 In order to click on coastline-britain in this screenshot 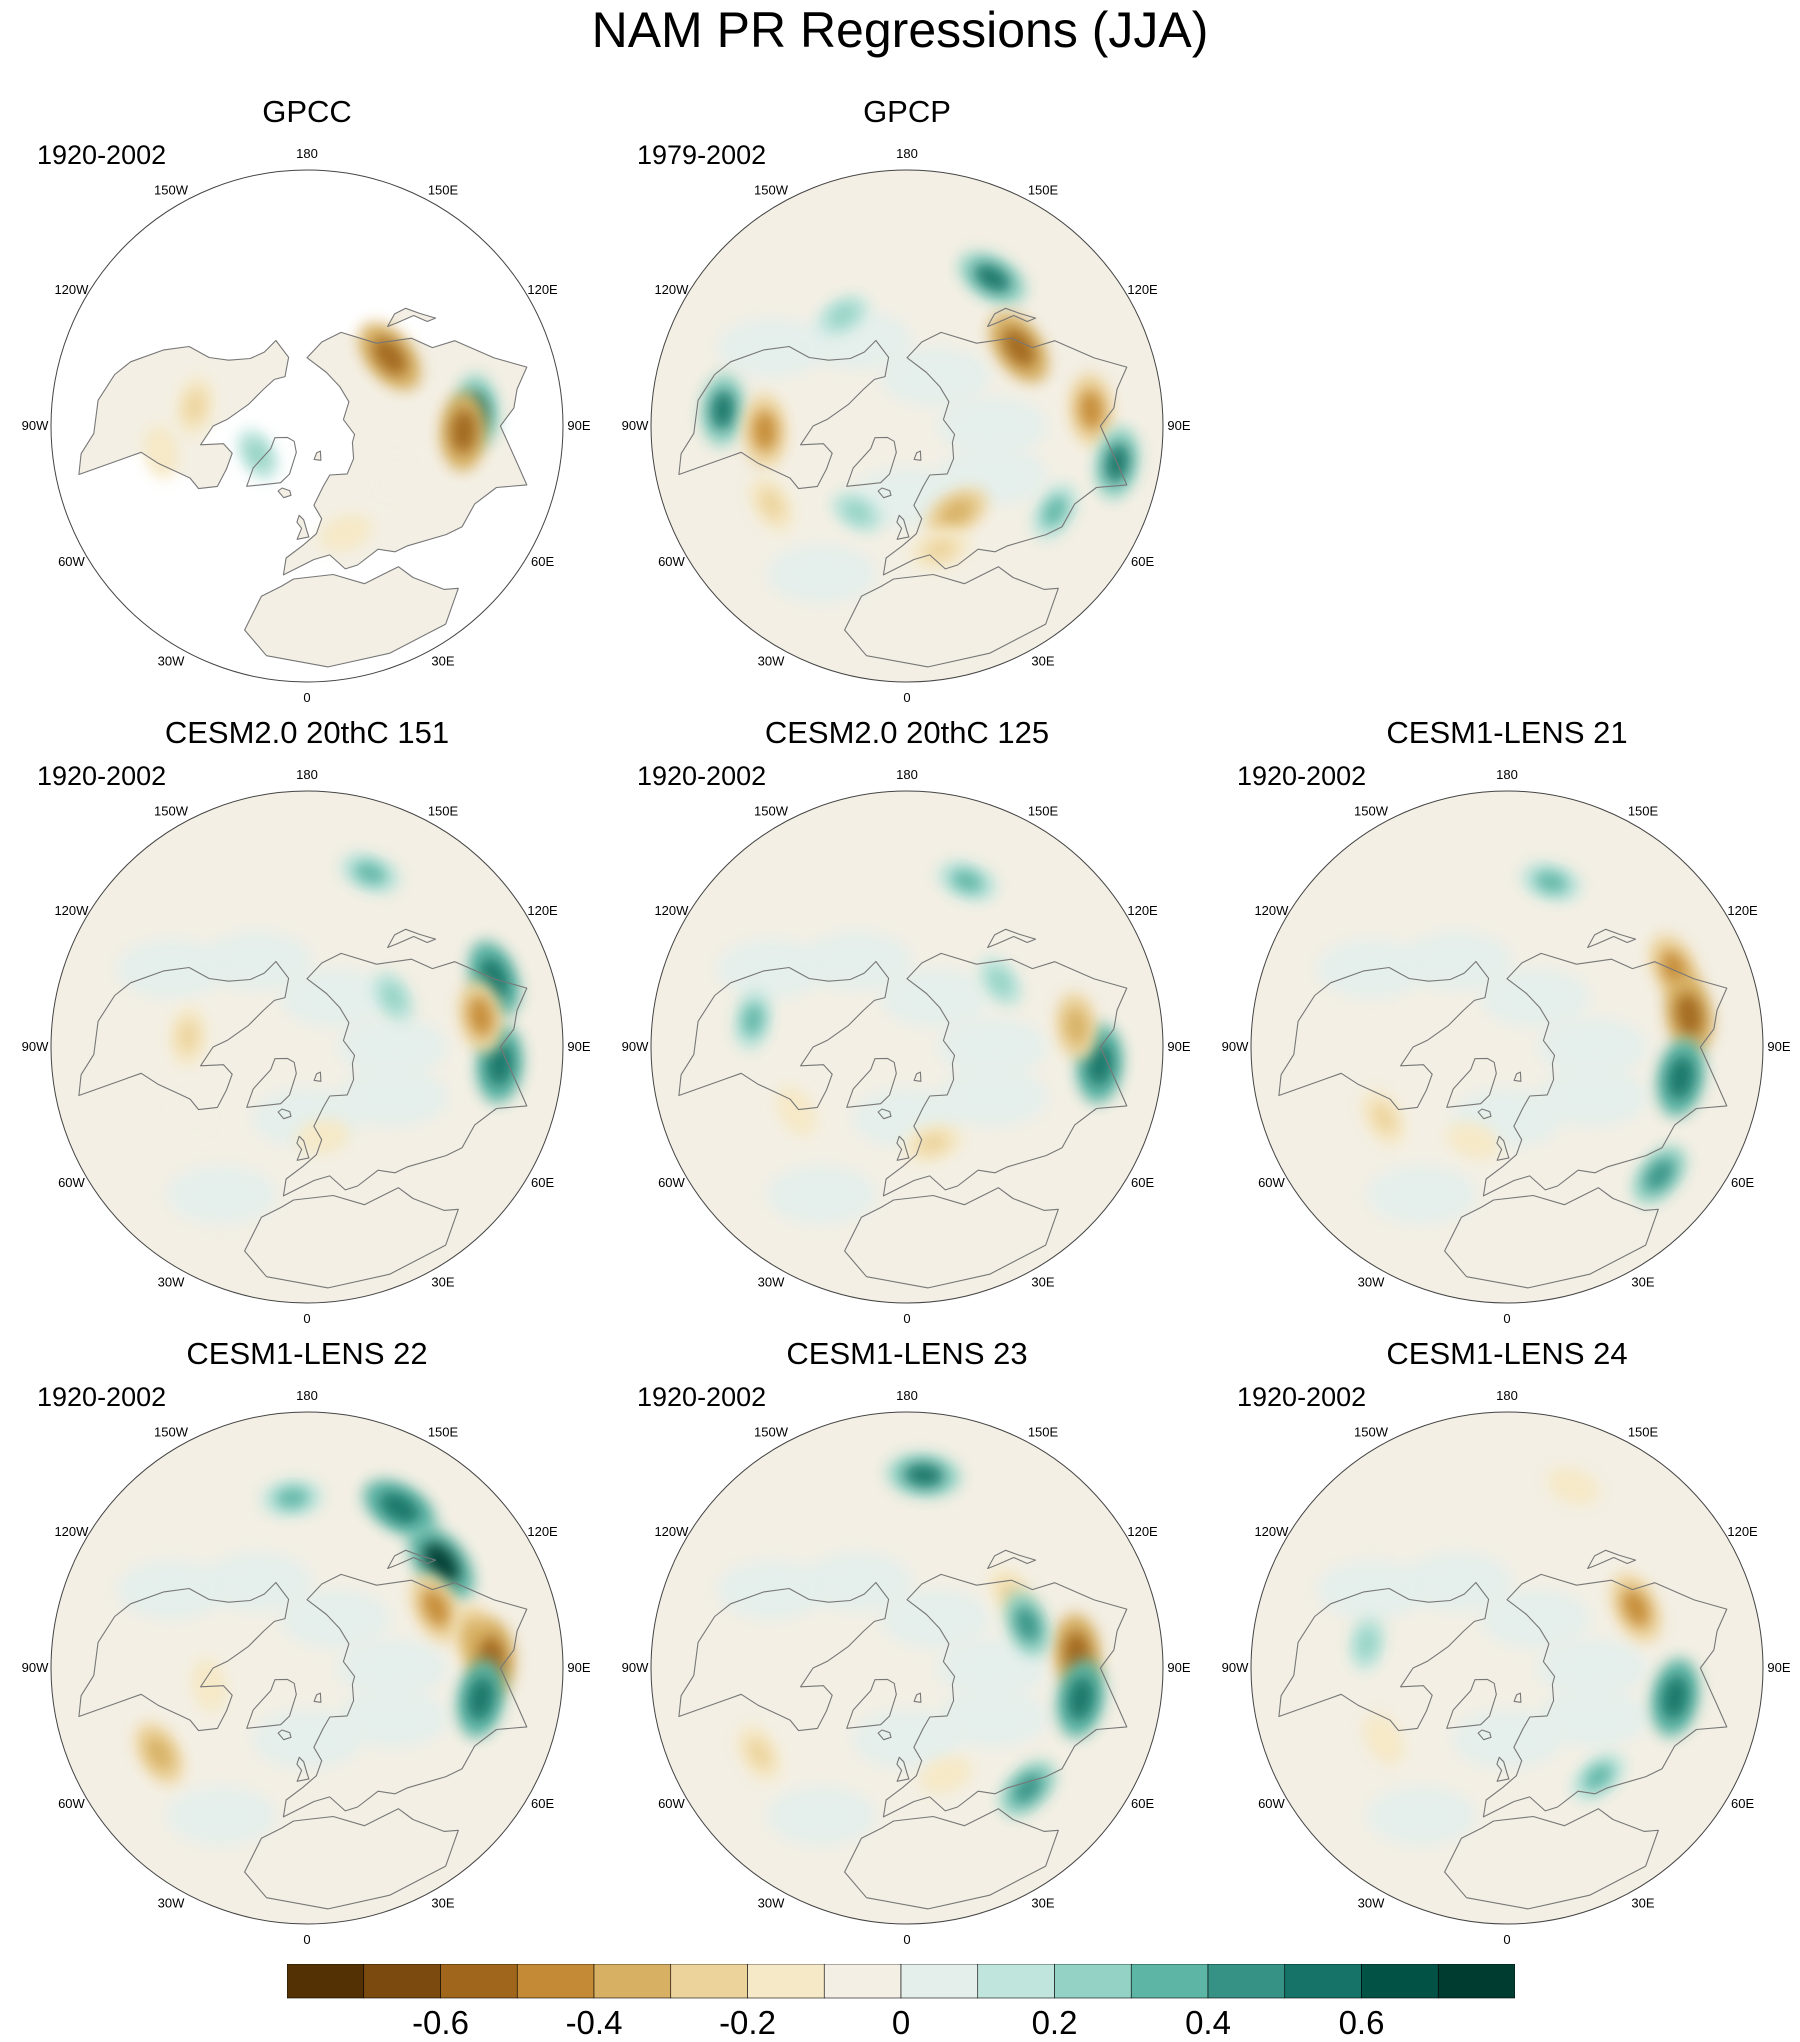, I will do `click(1503, 1148)`.